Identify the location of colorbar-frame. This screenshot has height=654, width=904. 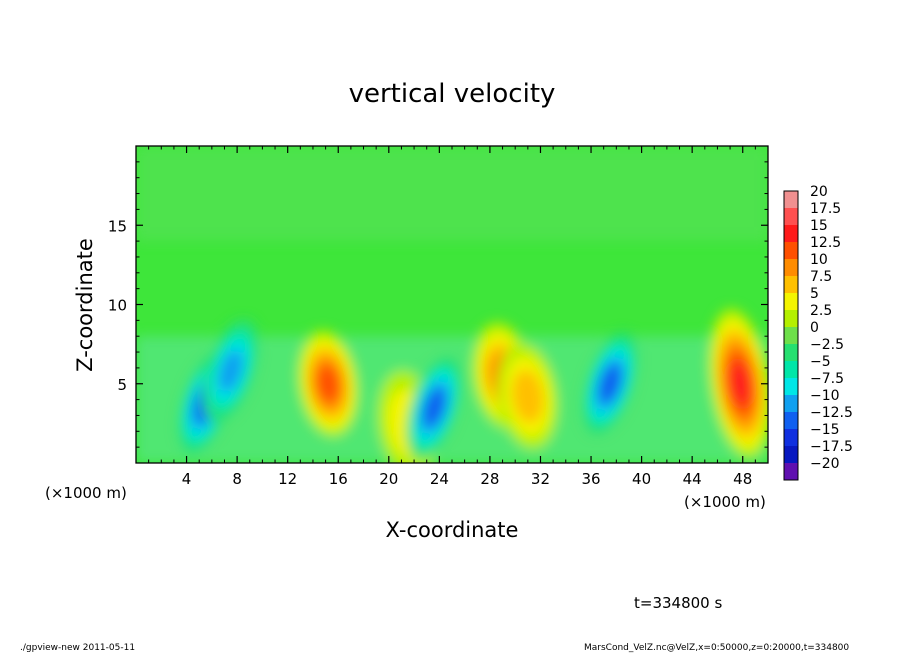
(791, 335).